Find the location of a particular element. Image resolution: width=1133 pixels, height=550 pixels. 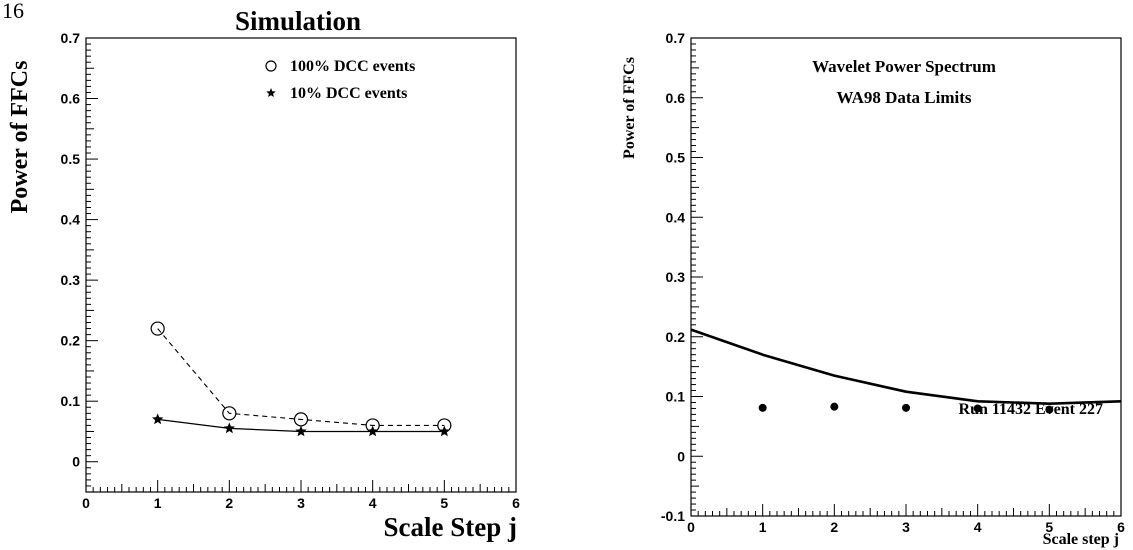

left-y-tick-label: 0.1 is located at coordinates (71, 401).